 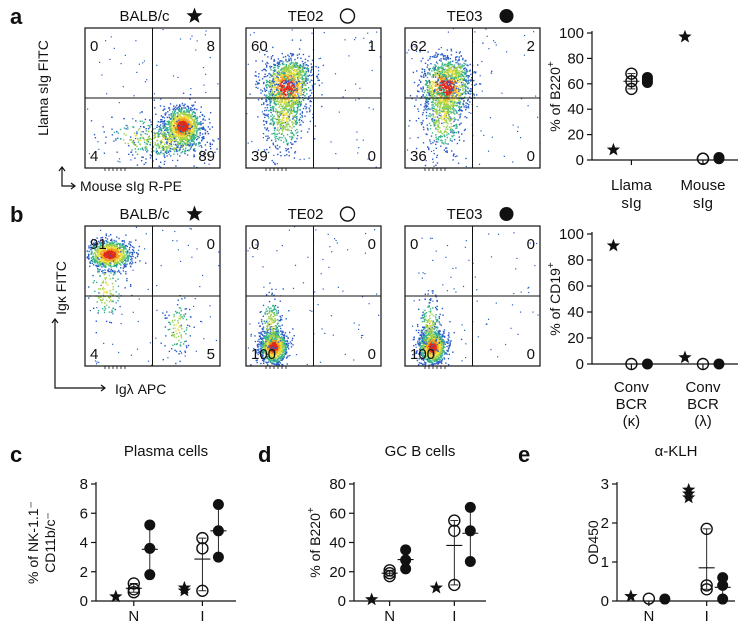 I want to click on quadrant-value: 36, so click(x=418, y=156).